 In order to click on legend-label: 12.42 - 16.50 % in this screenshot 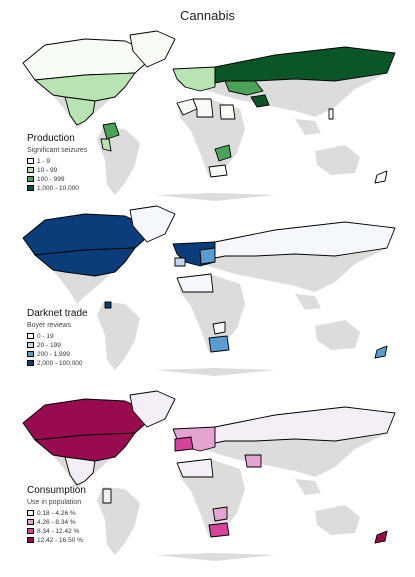, I will do `click(60, 540)`.